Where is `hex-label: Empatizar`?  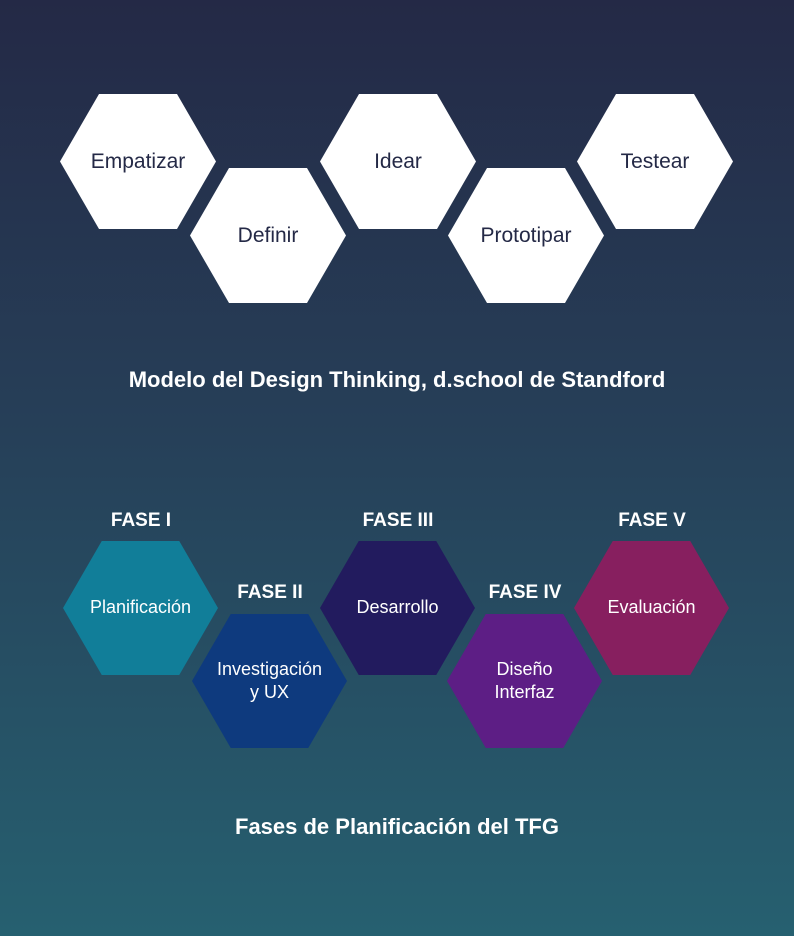 hex-label: Empatizar is located at coordinates (138, 161).